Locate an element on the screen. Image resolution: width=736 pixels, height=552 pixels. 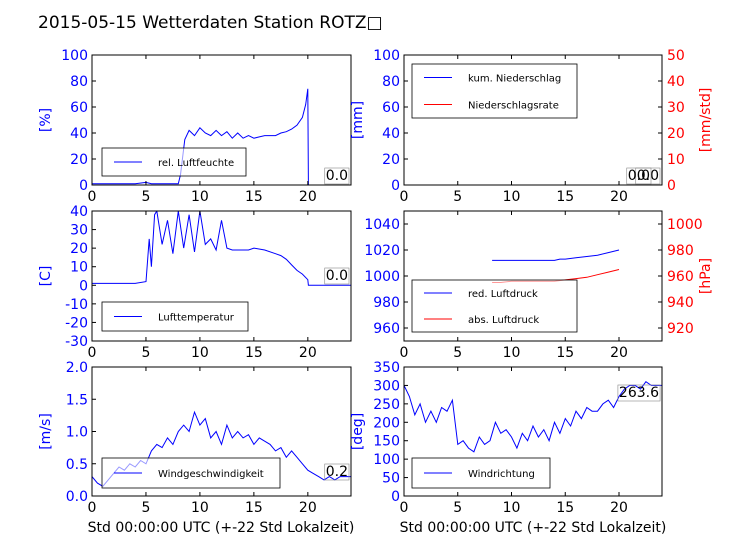
plot-frame-humidity is located at coordinates (221, 120).